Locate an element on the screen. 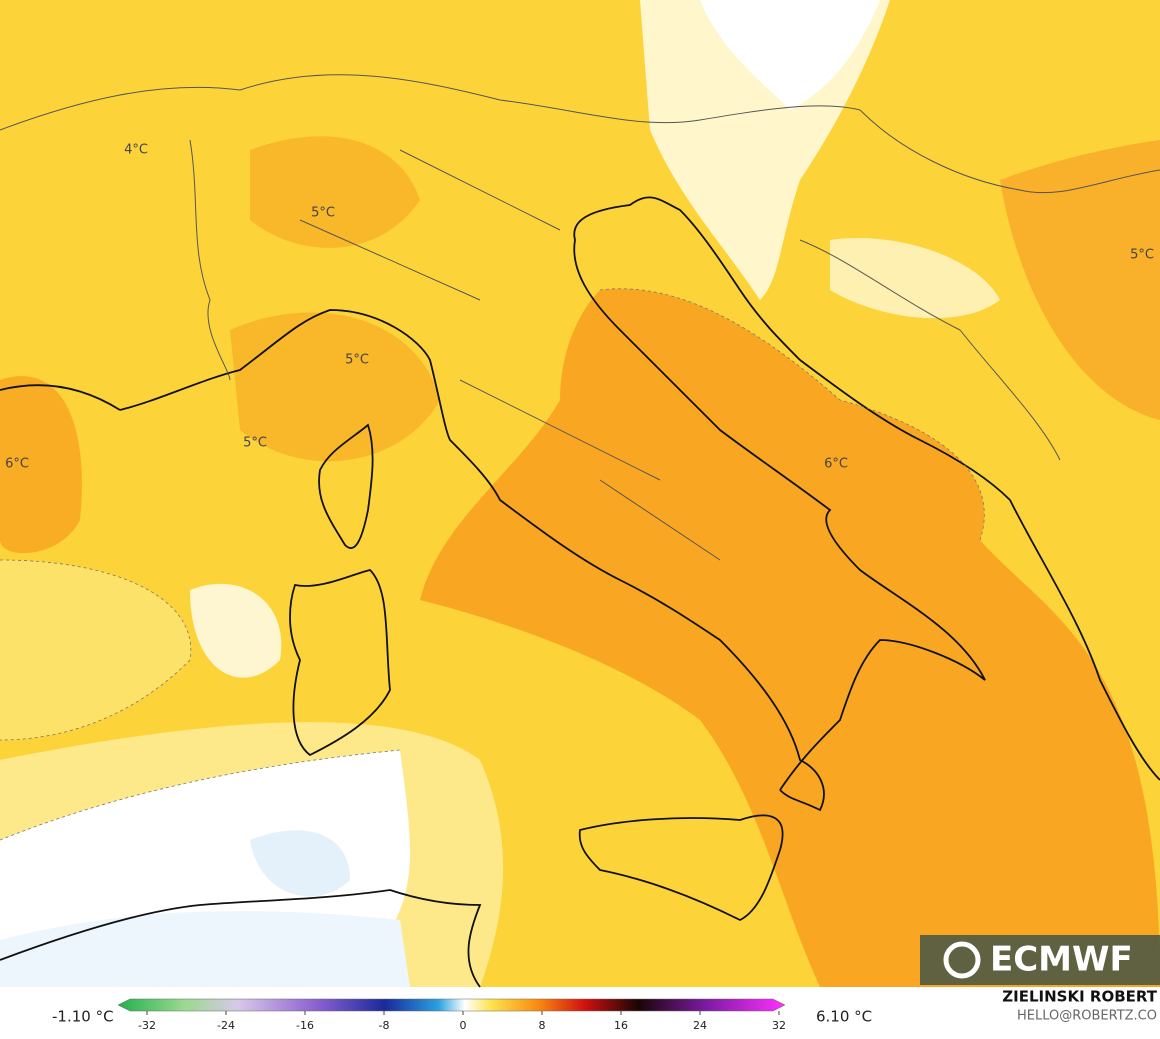 The image size is (1160, 1039). contact: HELLO@ROBERTZ.CO is located at coordinates (1087, 1016).